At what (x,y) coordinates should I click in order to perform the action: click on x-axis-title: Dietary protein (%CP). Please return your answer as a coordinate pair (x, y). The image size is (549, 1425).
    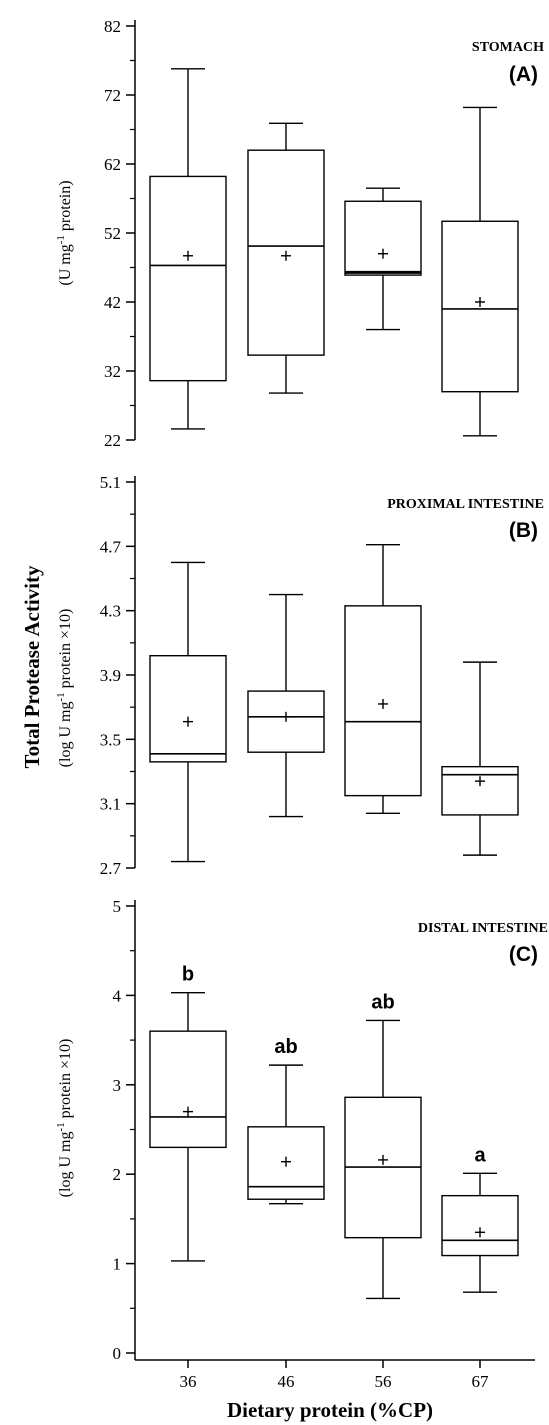
    Looking at the image, I should click on (330, 1410).